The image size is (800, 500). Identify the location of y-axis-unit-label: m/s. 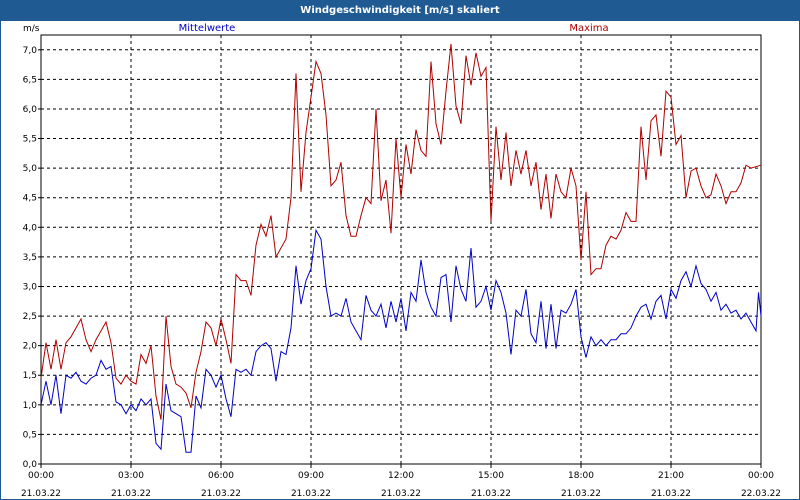
(31, 29).